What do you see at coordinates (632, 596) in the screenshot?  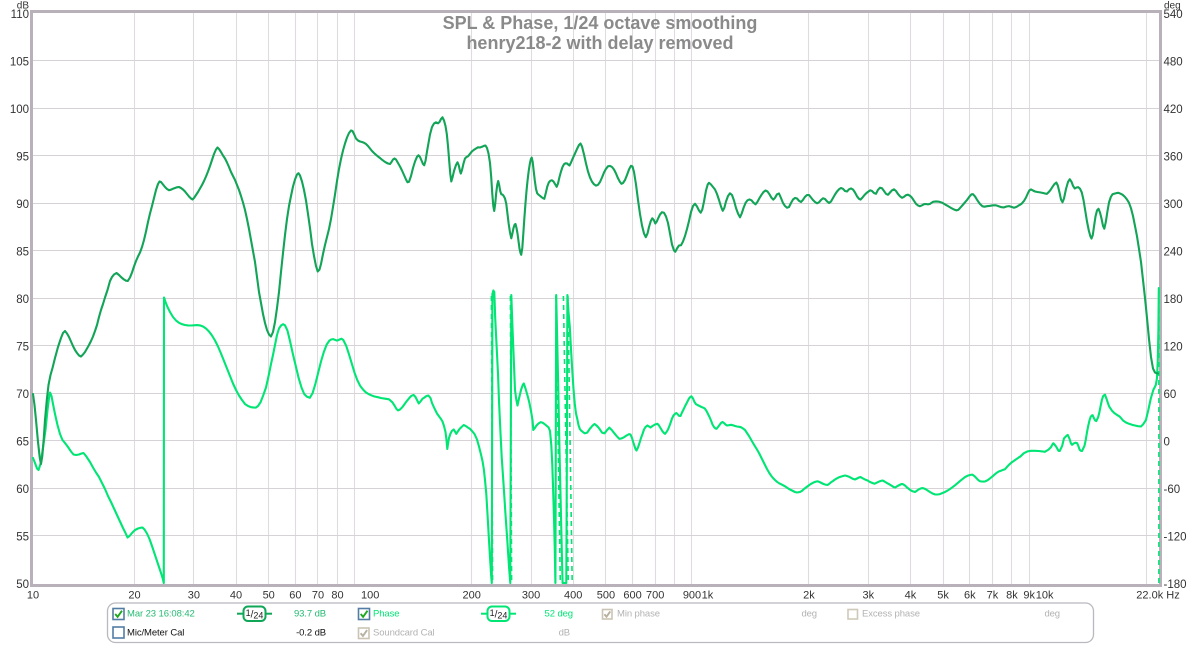 I see `svg-text: 600` at bounding box center [632, 596].